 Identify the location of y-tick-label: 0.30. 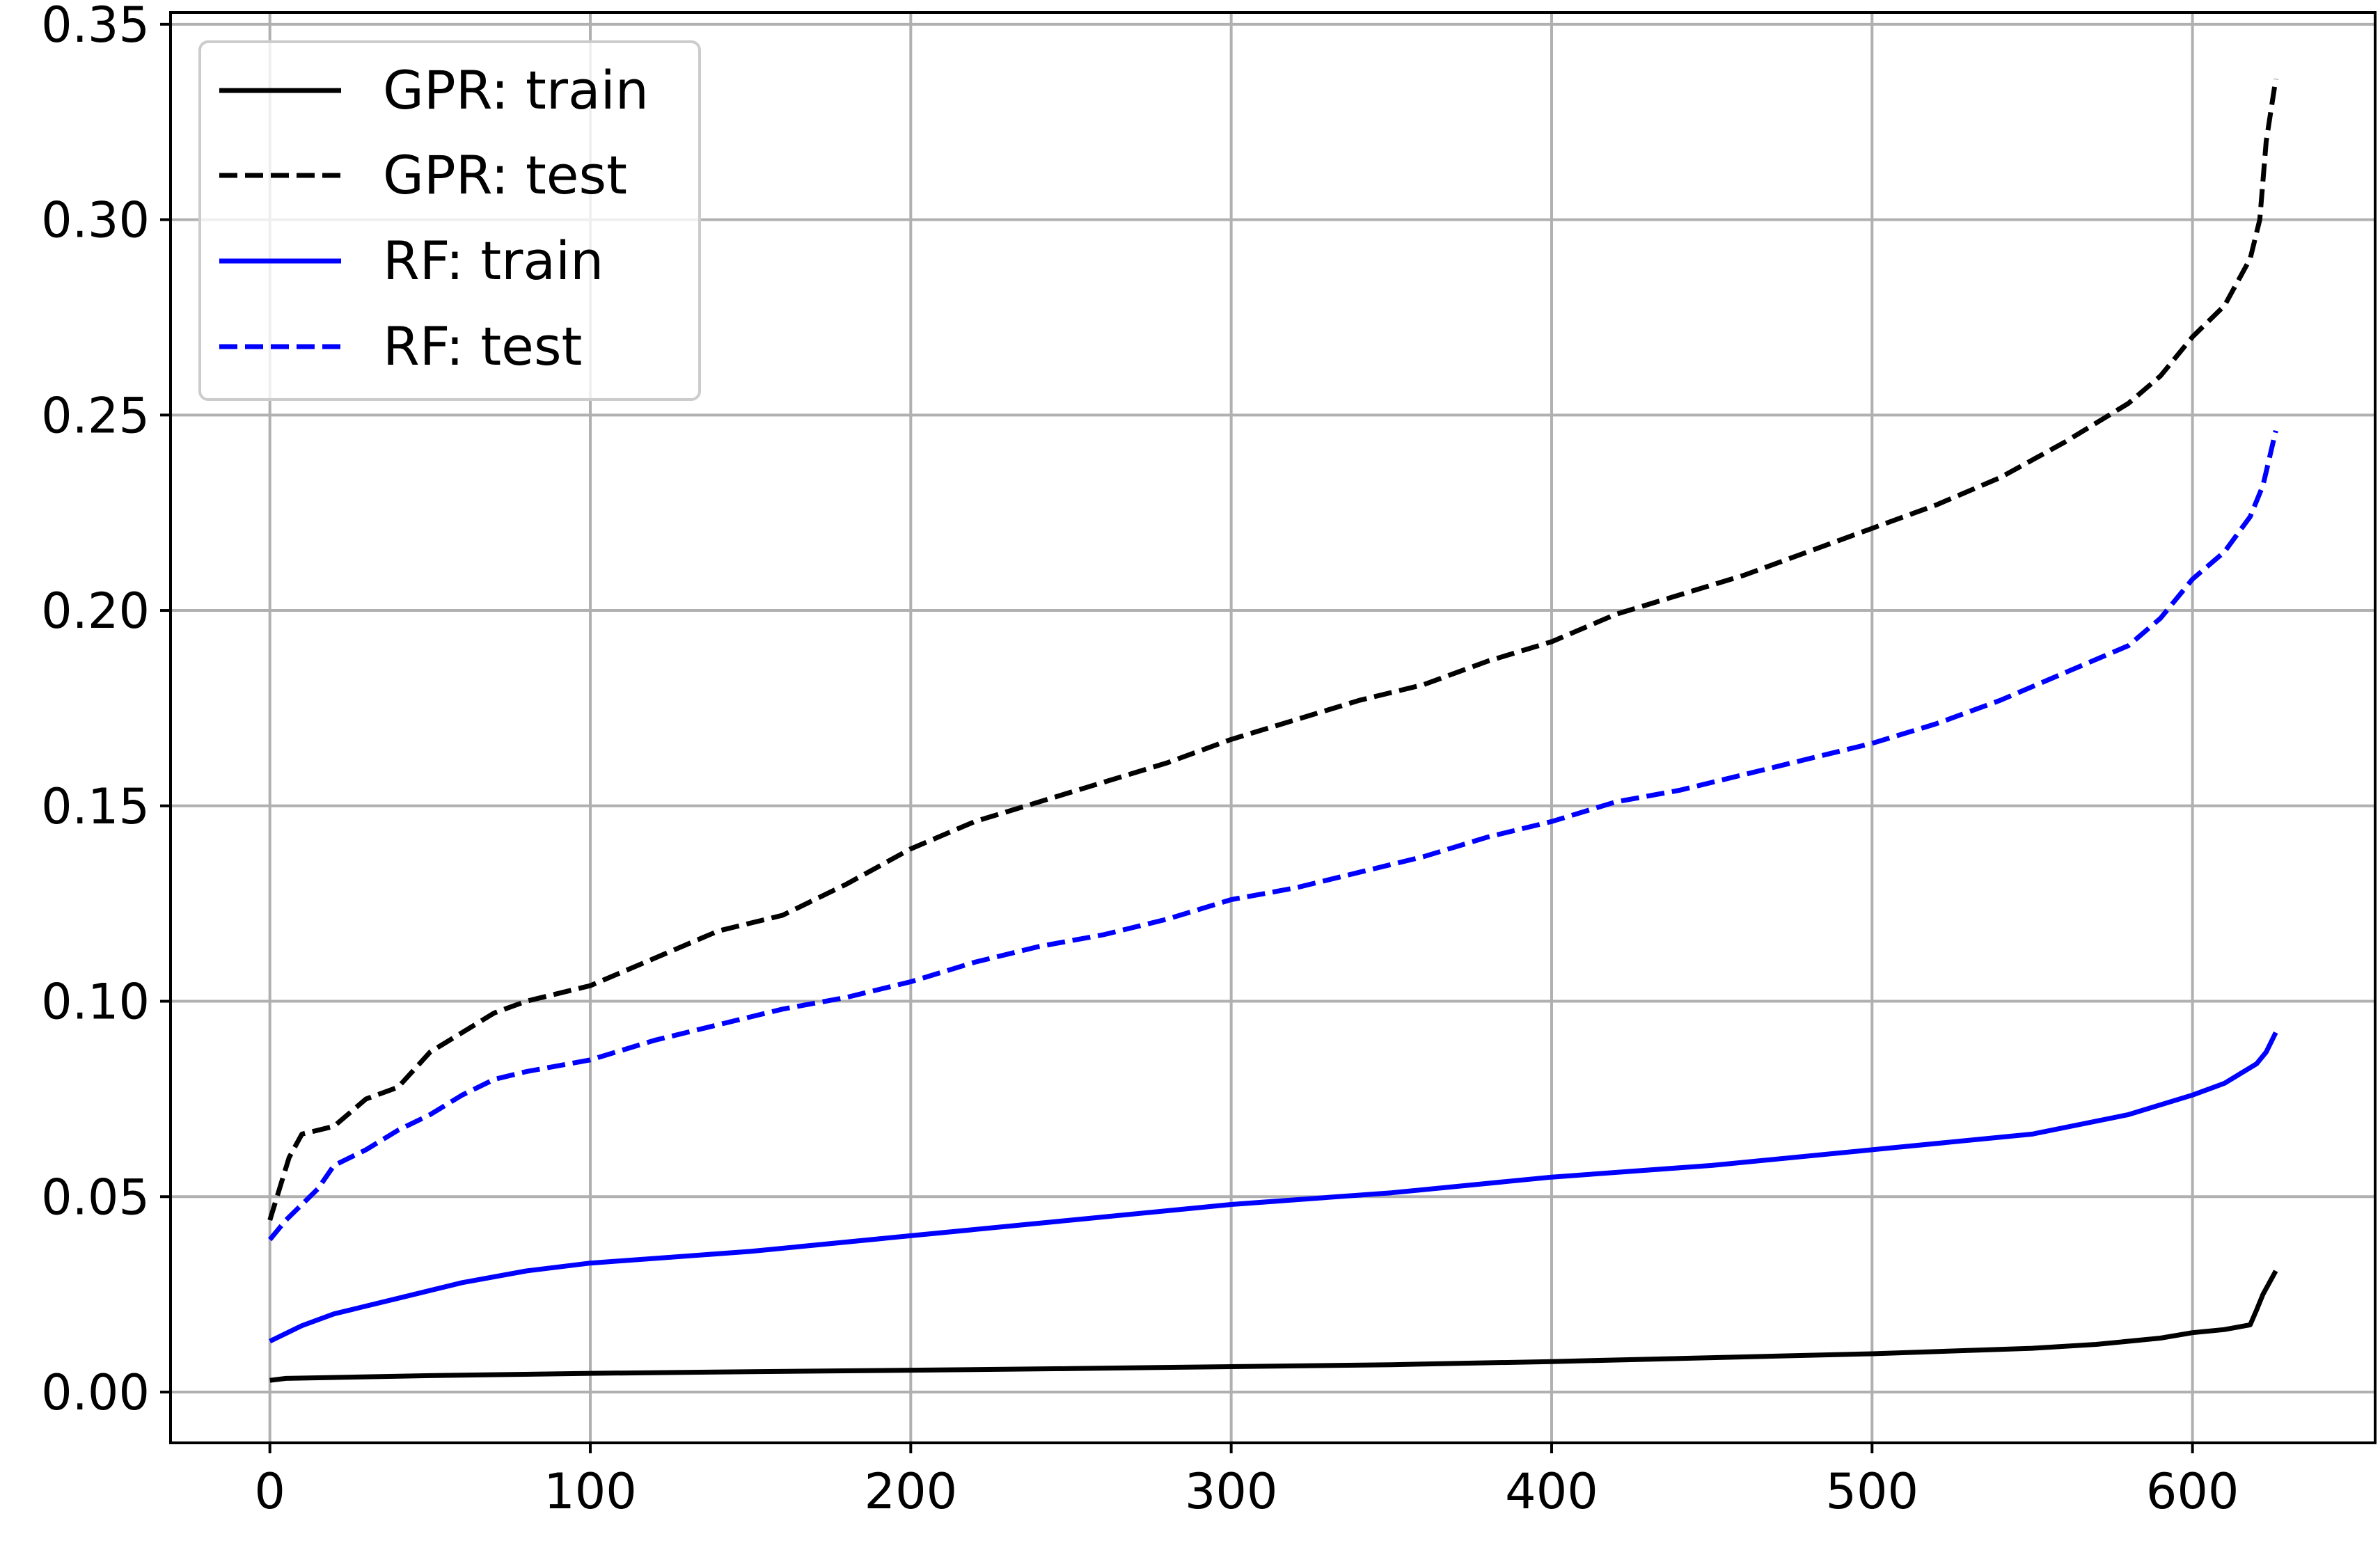
(96, 220).